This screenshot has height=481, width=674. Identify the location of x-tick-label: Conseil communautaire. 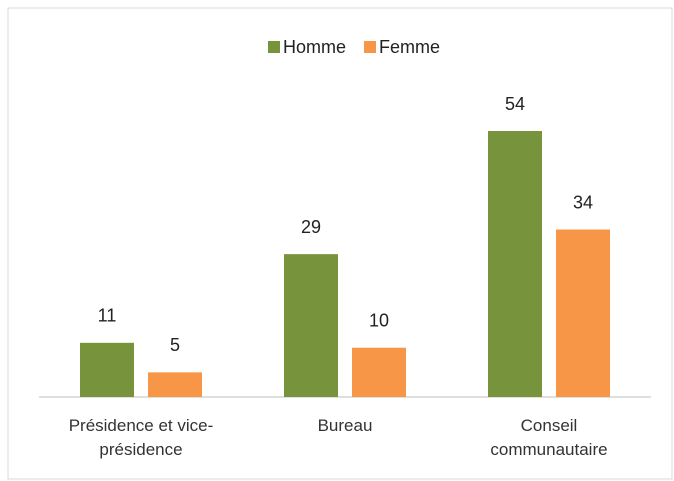
(549, 437).